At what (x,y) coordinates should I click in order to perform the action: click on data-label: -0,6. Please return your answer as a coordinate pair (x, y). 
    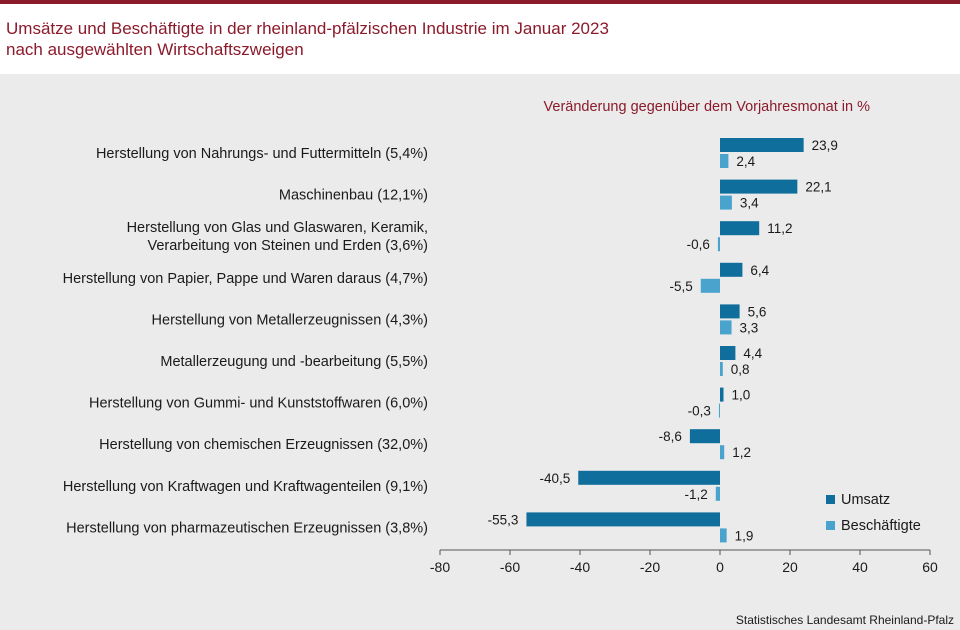
    Looking at the image, I should click on (698, 244).